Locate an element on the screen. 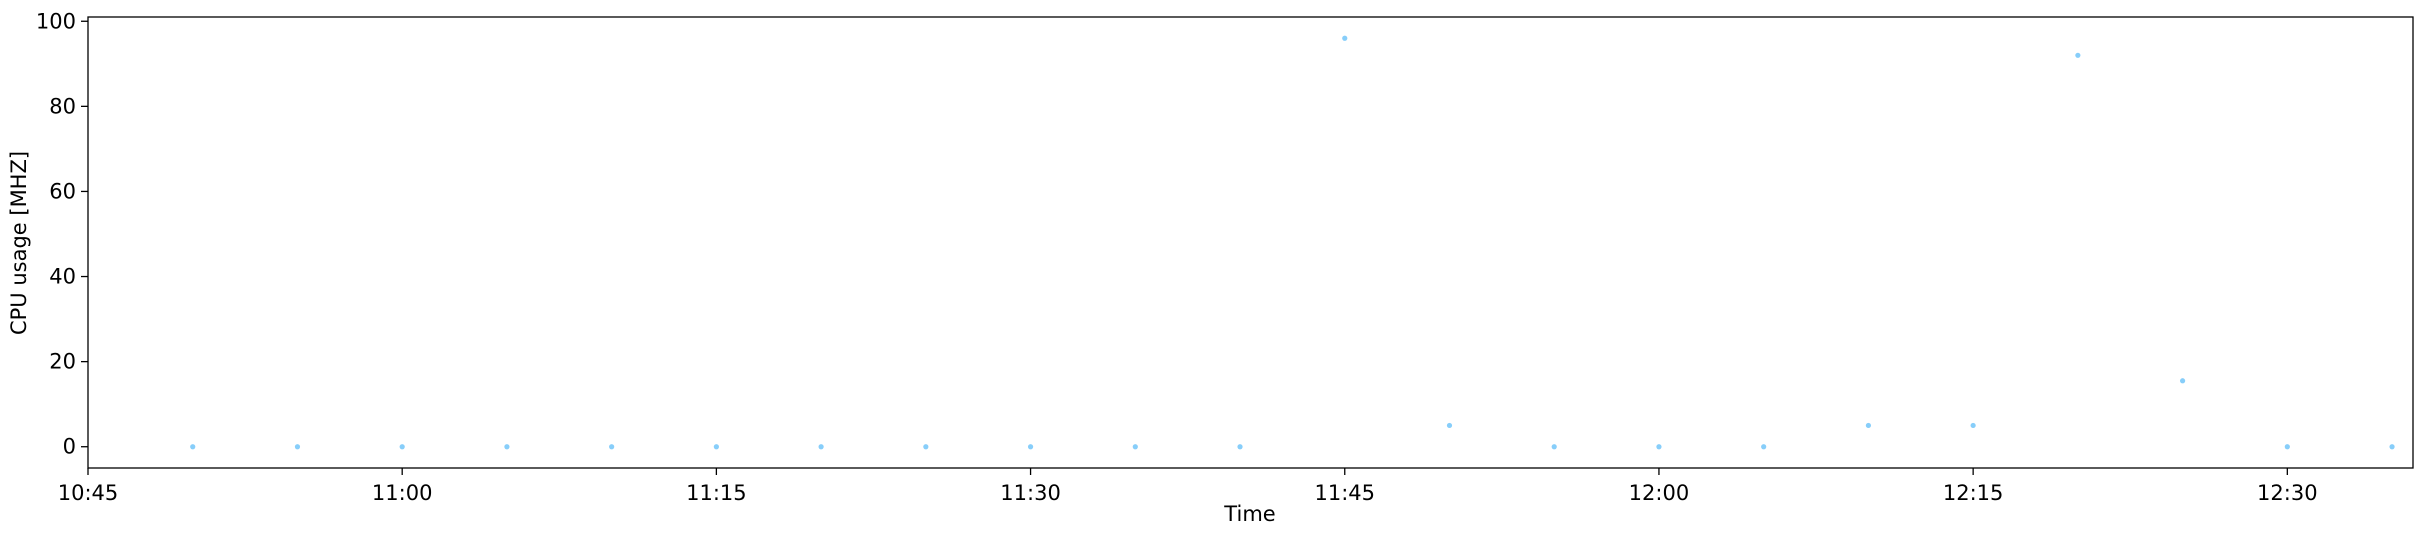 This screenshot has height=537, width=2424. y-tick-label: 80 is located at coordinates (62, 106).